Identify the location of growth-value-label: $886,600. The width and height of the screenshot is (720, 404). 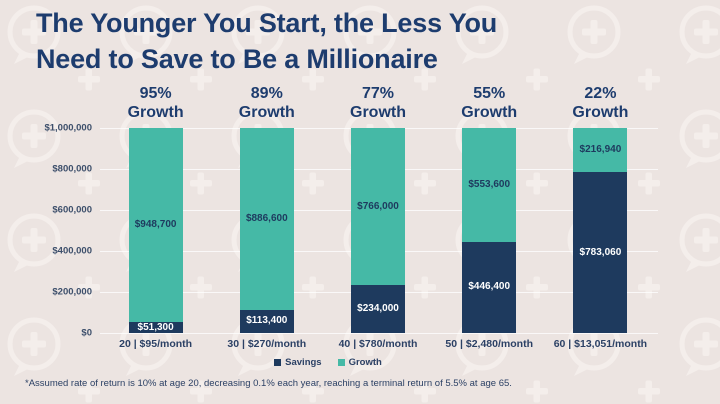
(266, 218).